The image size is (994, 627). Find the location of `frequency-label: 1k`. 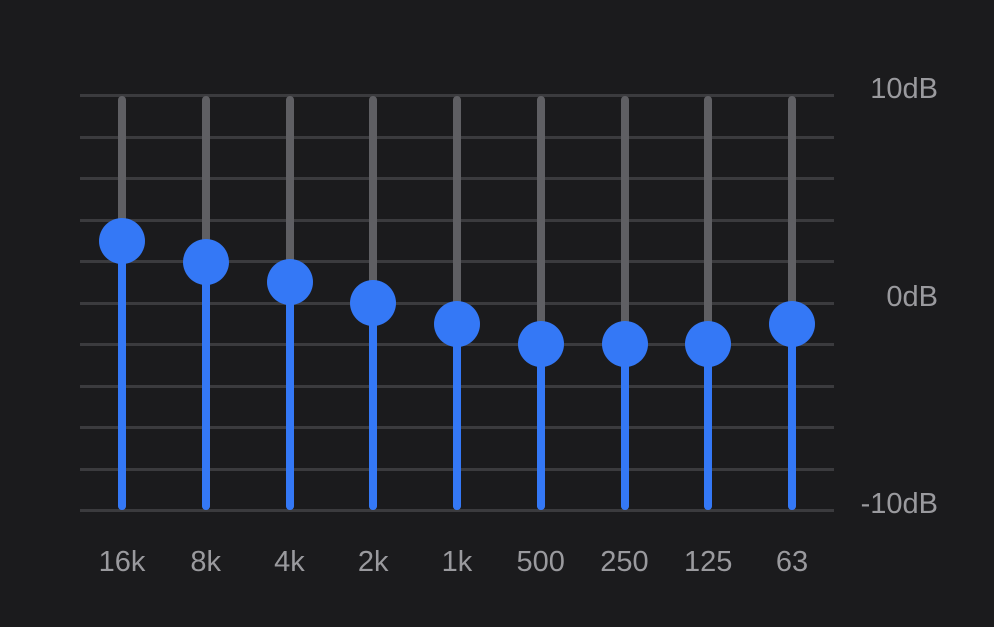

frequency-label: 1k is located at coordinates (457, 562).